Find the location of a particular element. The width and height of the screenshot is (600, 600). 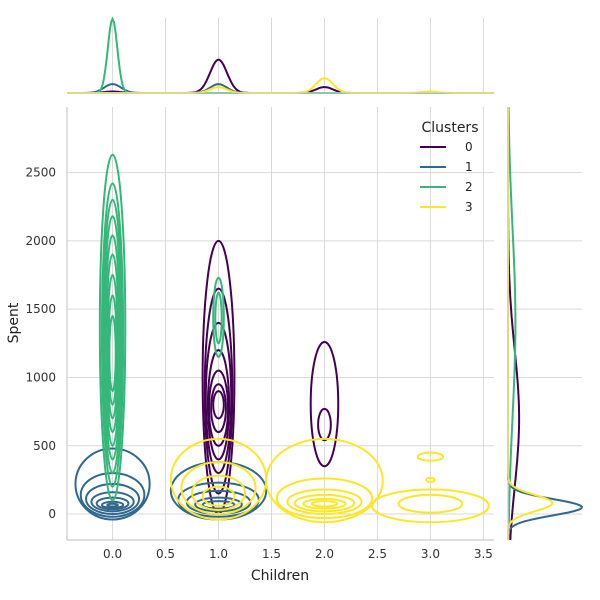

top-marginal-kde is located at coordinates (280, 55).